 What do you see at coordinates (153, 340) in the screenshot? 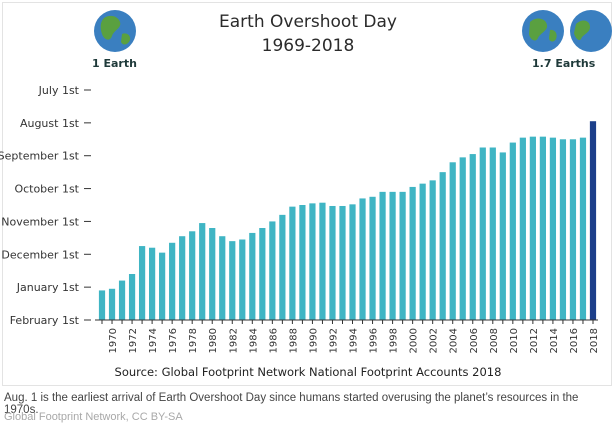
I see `x-tick-label: 1974` at bounding box center [153, 340].